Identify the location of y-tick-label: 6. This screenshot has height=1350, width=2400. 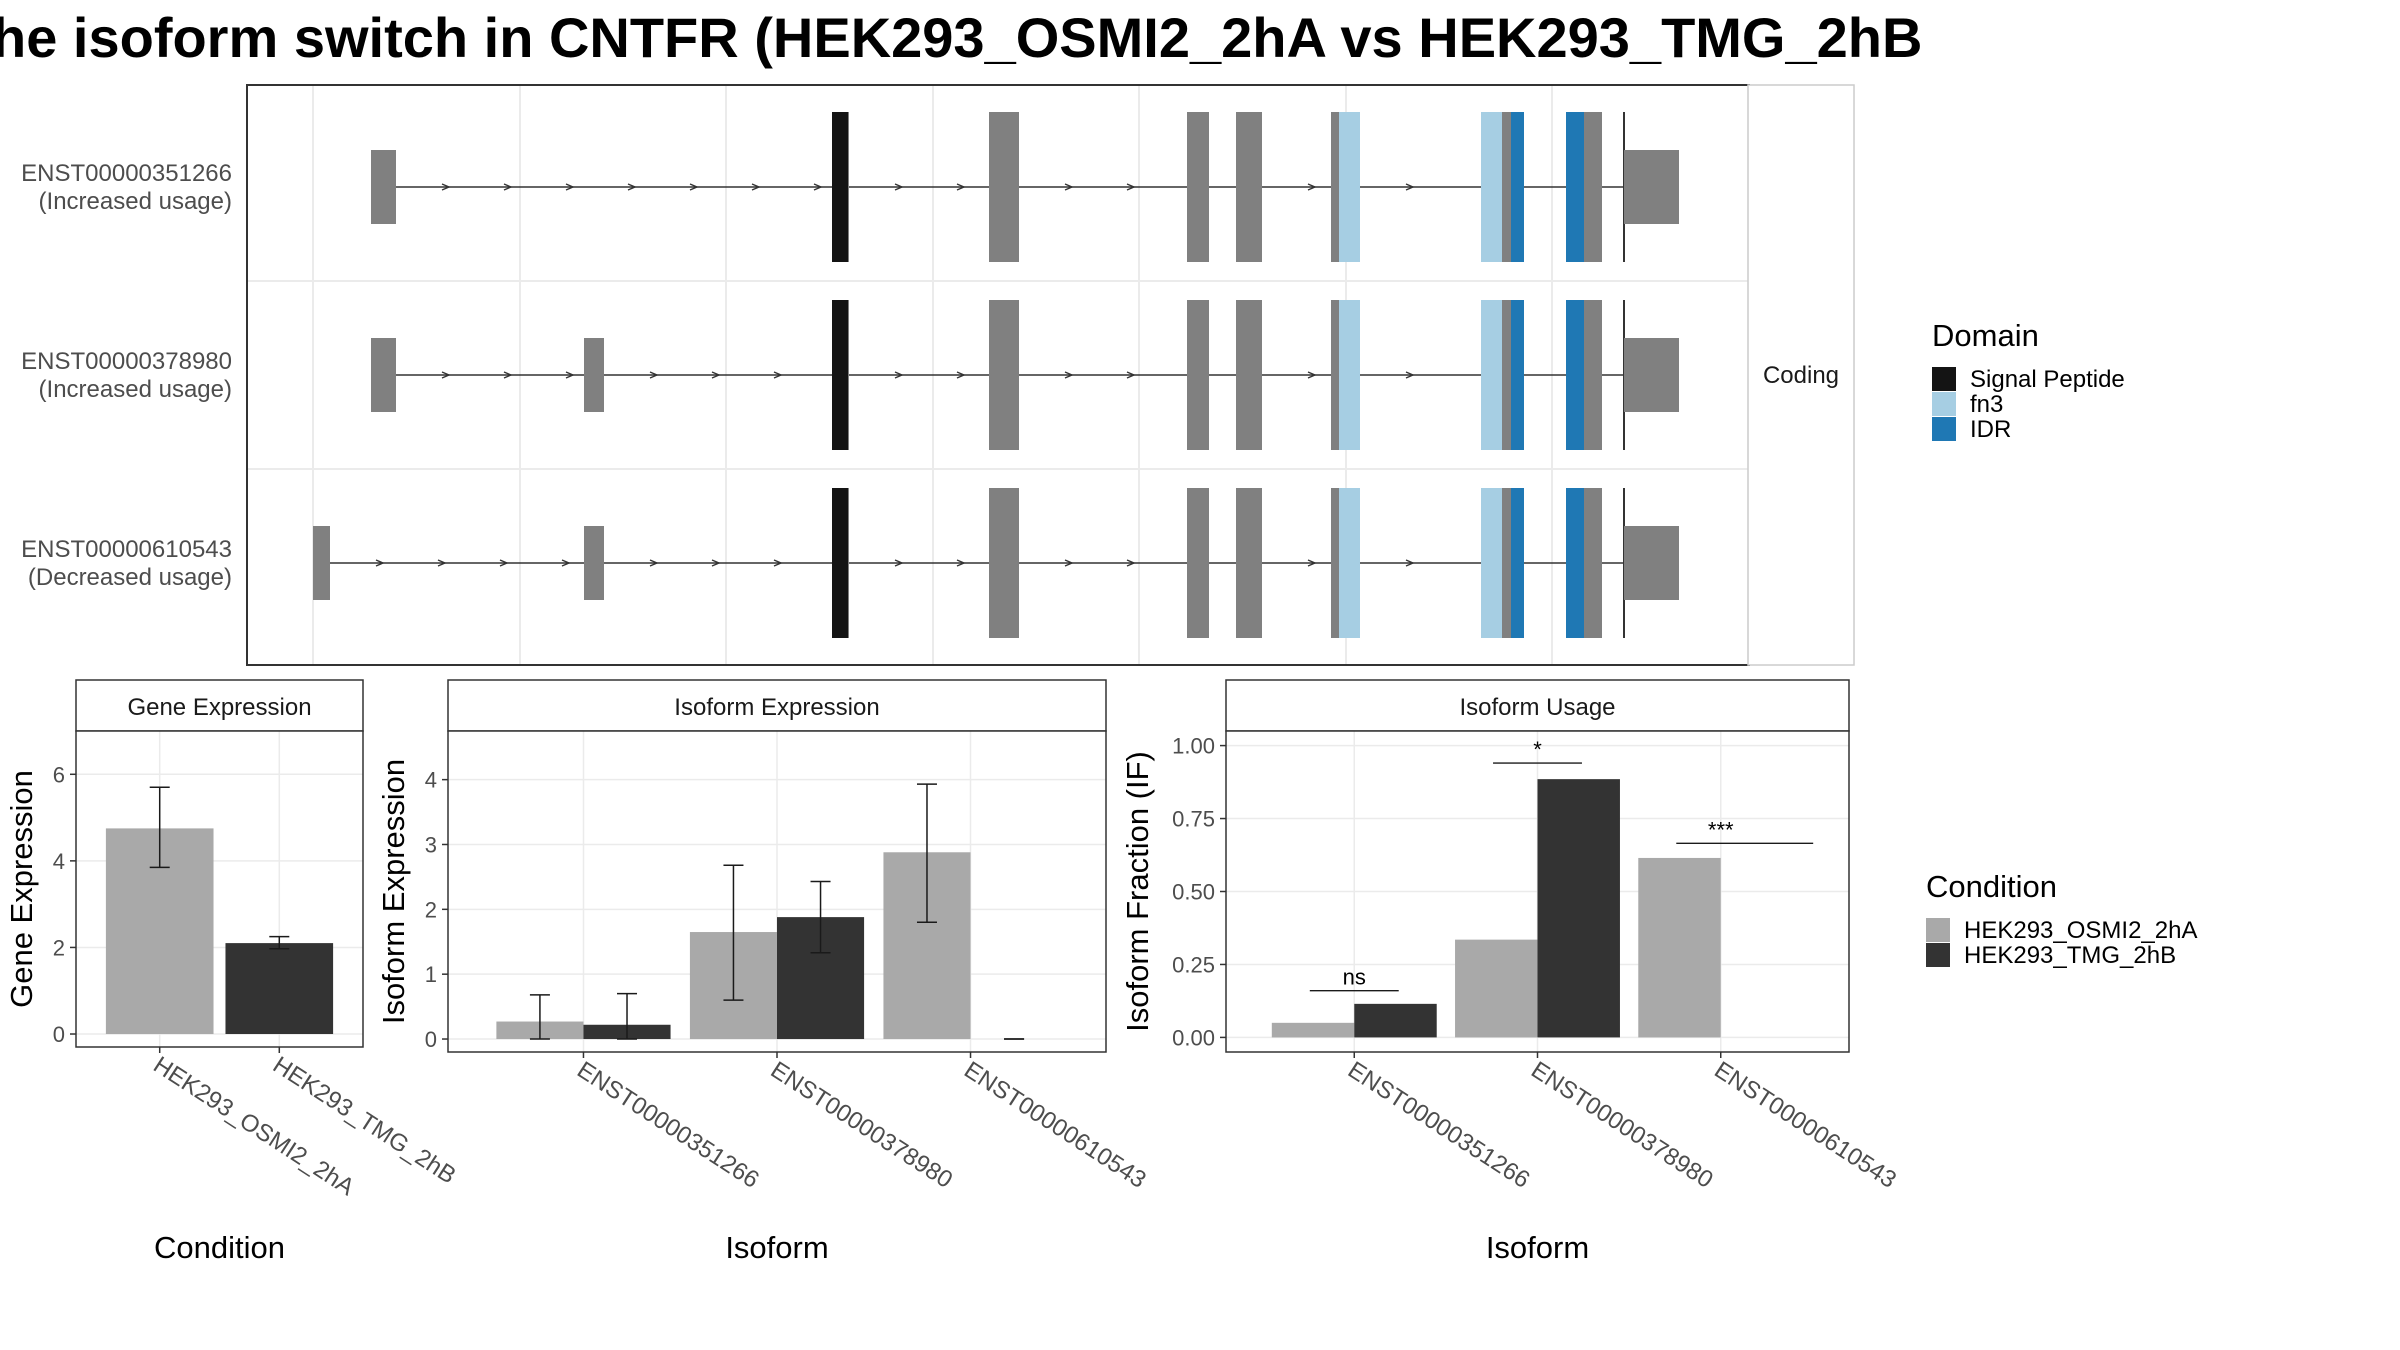
(59, 774).